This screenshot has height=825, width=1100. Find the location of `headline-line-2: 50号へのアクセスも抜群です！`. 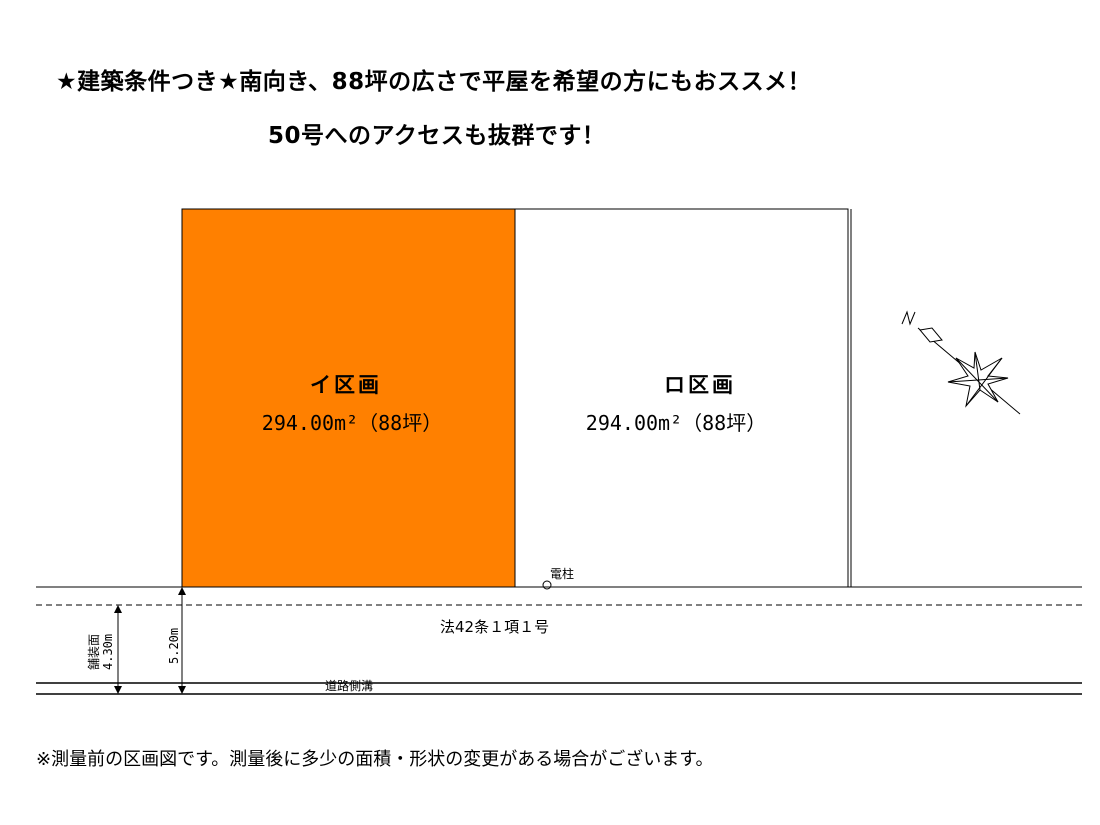

headline-line-2: 50号へのアクセスも抜群です！ is located at coordinates (437, 136).